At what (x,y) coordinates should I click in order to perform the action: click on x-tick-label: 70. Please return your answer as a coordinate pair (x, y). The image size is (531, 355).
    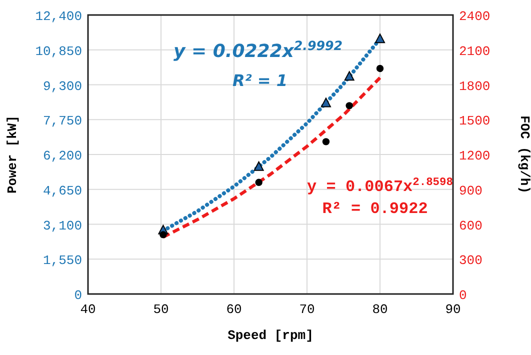
    Looking at the image, I should click on (307, 309).